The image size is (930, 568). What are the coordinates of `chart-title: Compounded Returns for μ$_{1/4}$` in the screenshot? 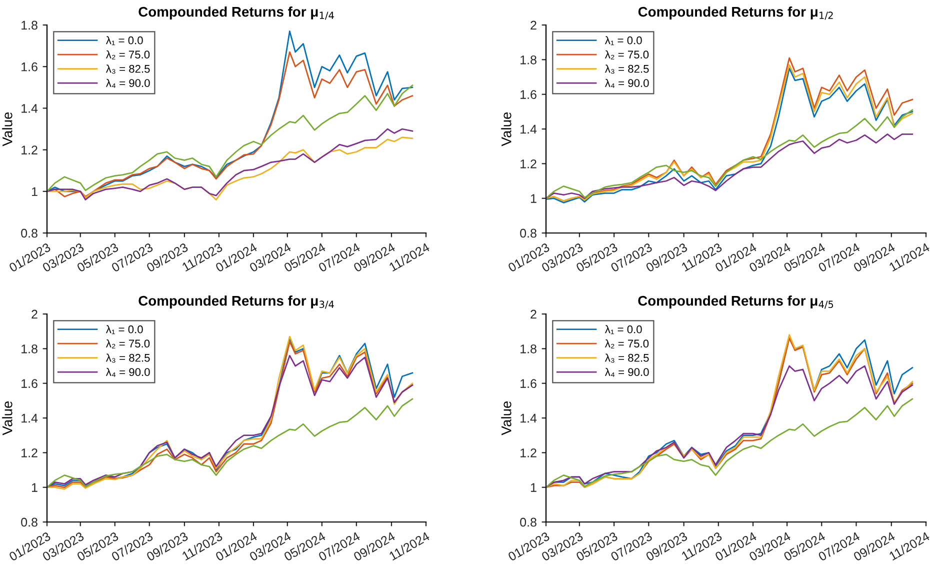 It's located at (236, 13).